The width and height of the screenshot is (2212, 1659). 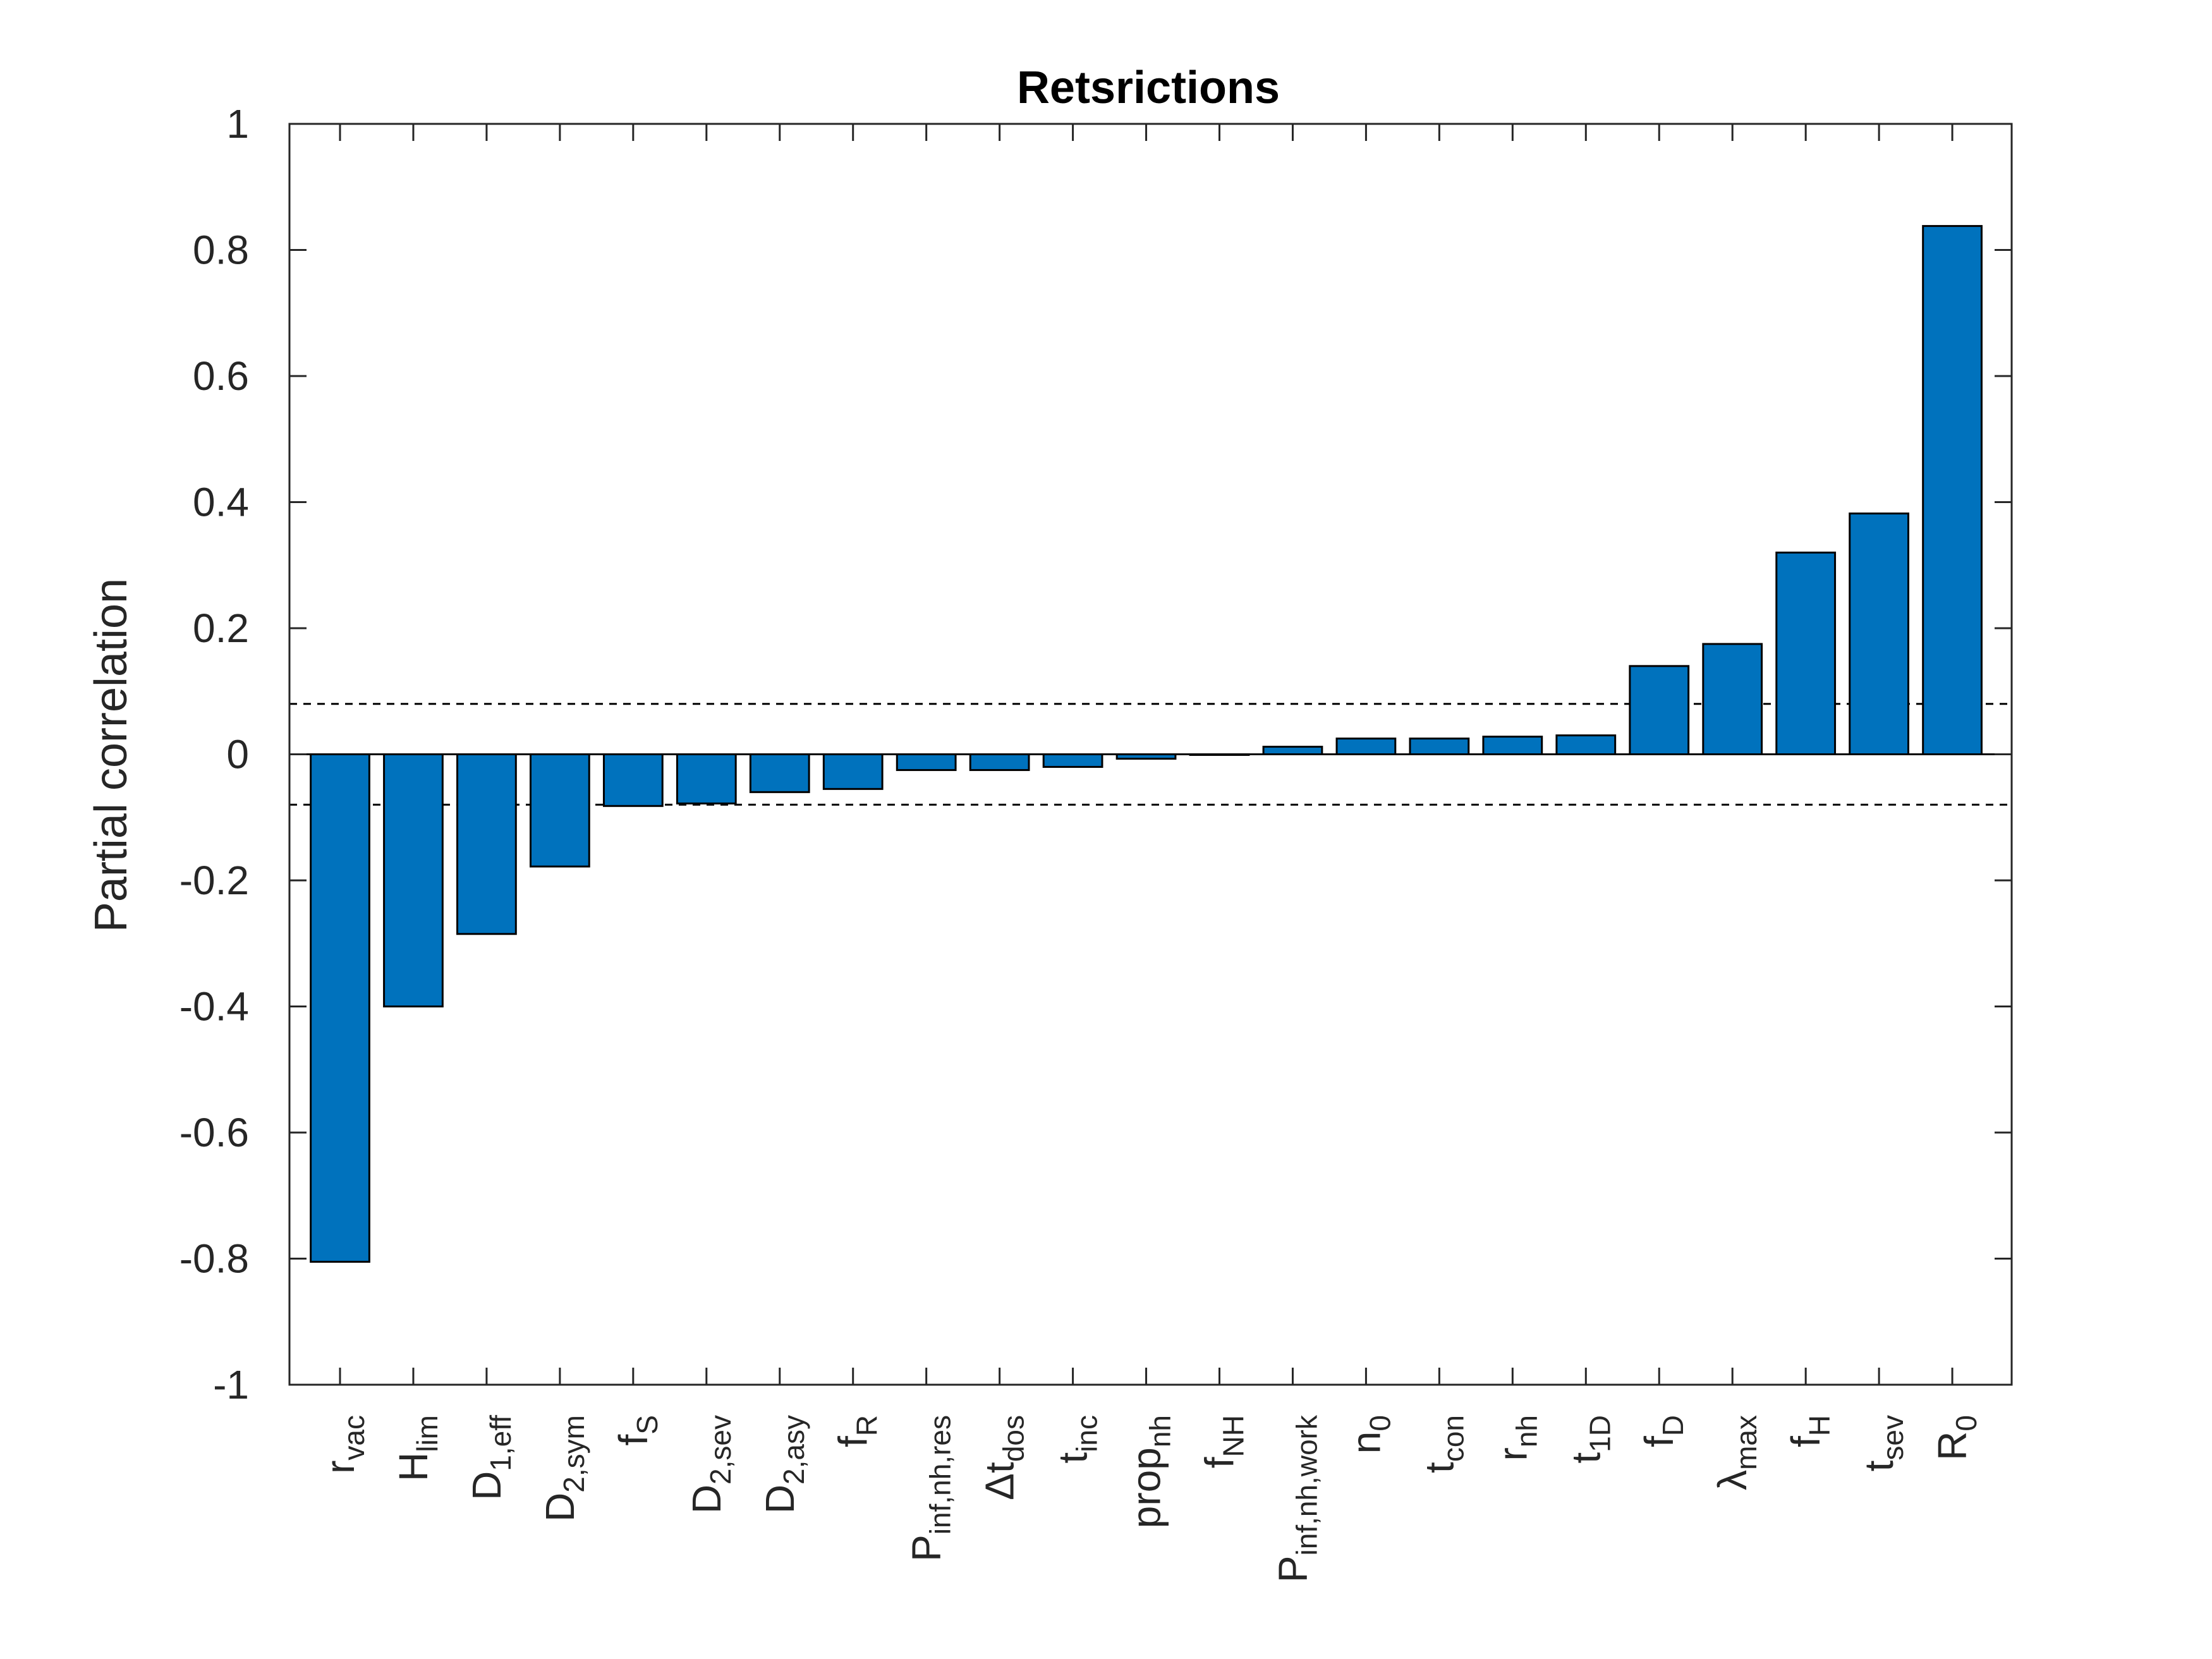 I want to click on x-tick-label: Δtdos, so click(x=1004, y=1457).